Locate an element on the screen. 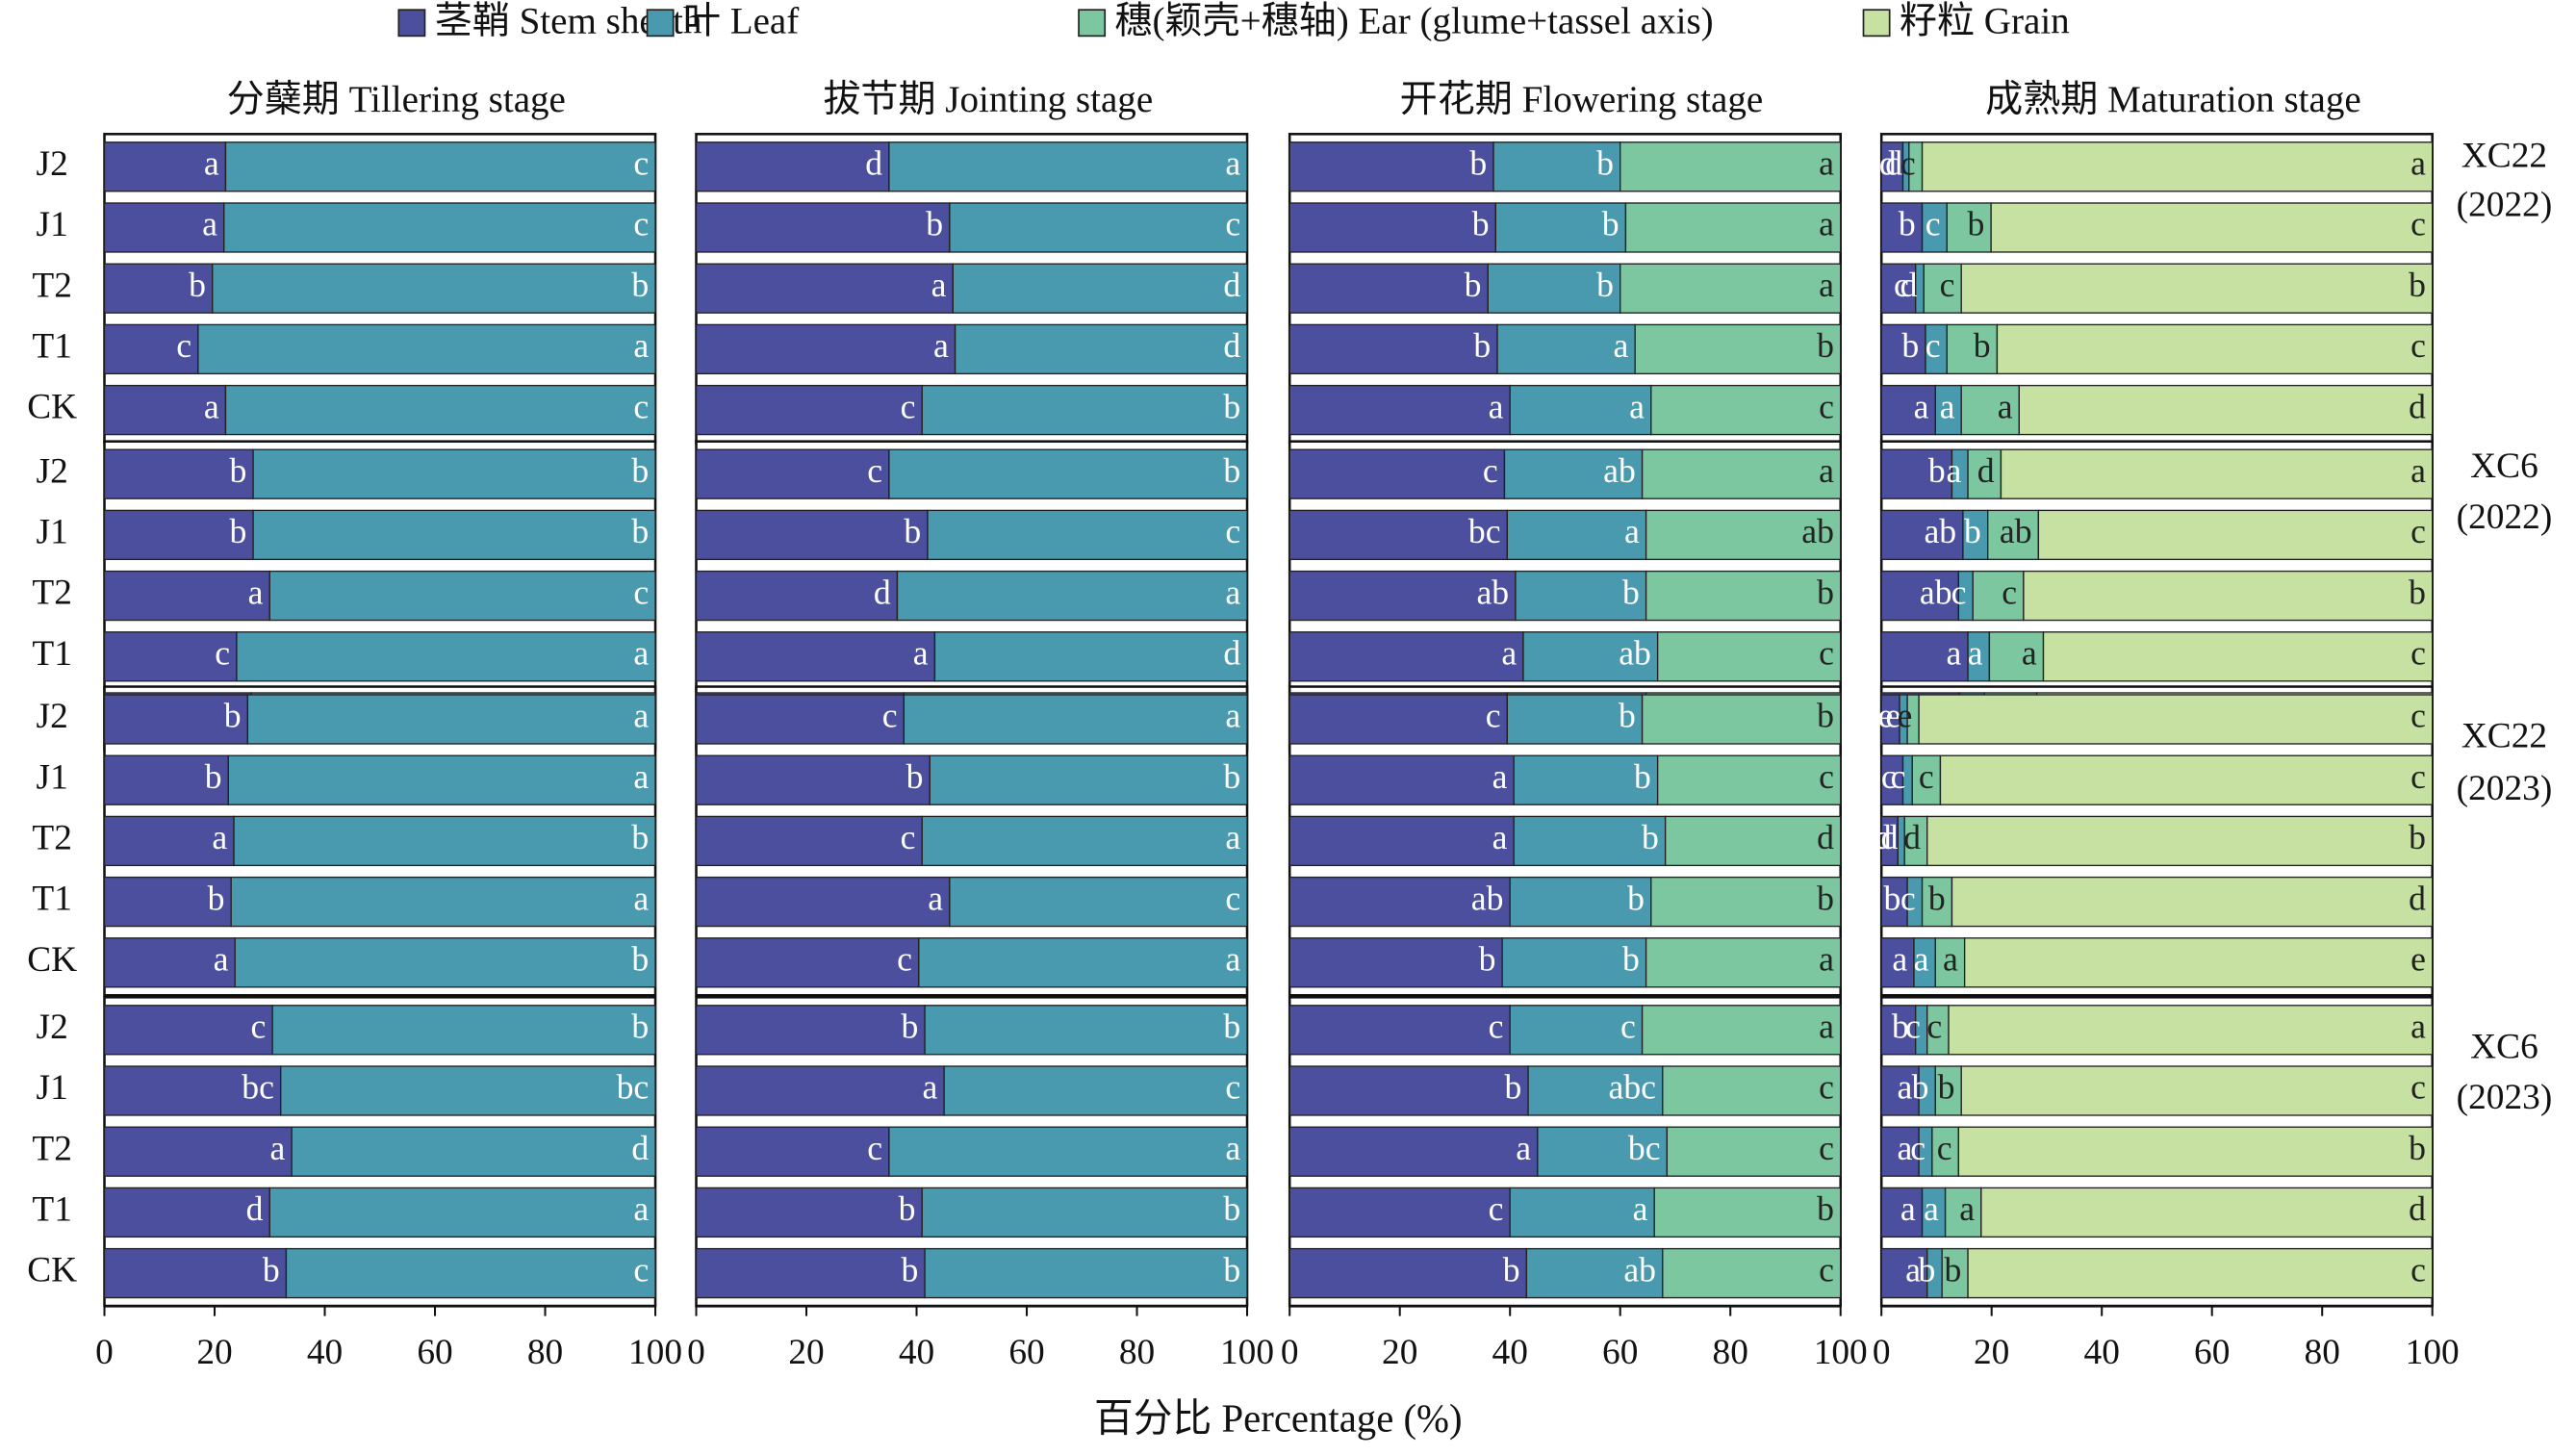 Image resolution: width=2576 pixels, height=1455 pixels. legend-swatch is located at coordinates (1876, 24).